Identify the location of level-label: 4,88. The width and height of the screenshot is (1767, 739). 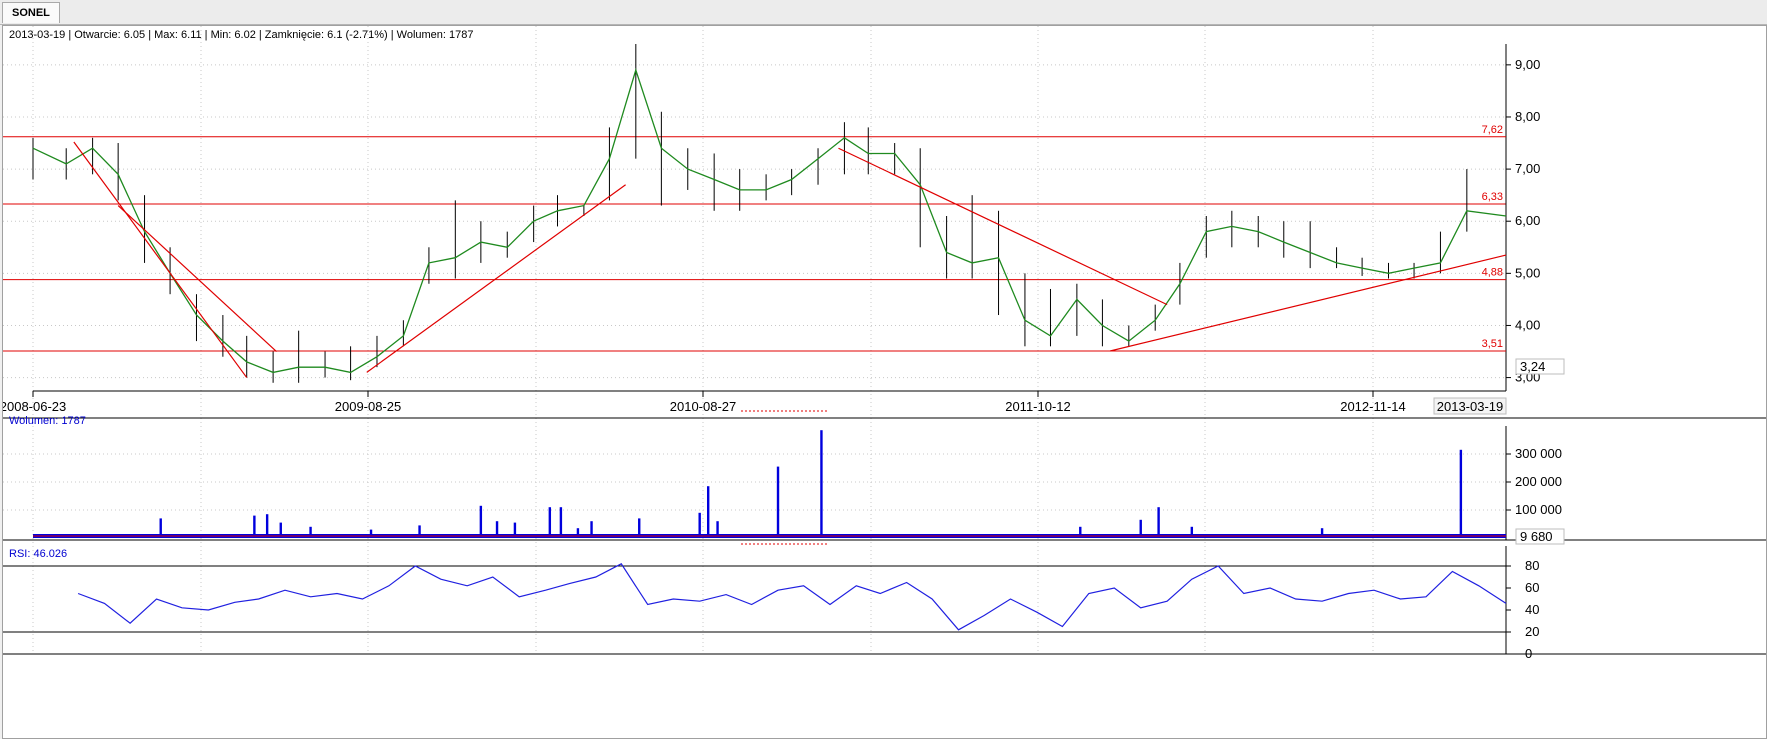
(1492, 273).